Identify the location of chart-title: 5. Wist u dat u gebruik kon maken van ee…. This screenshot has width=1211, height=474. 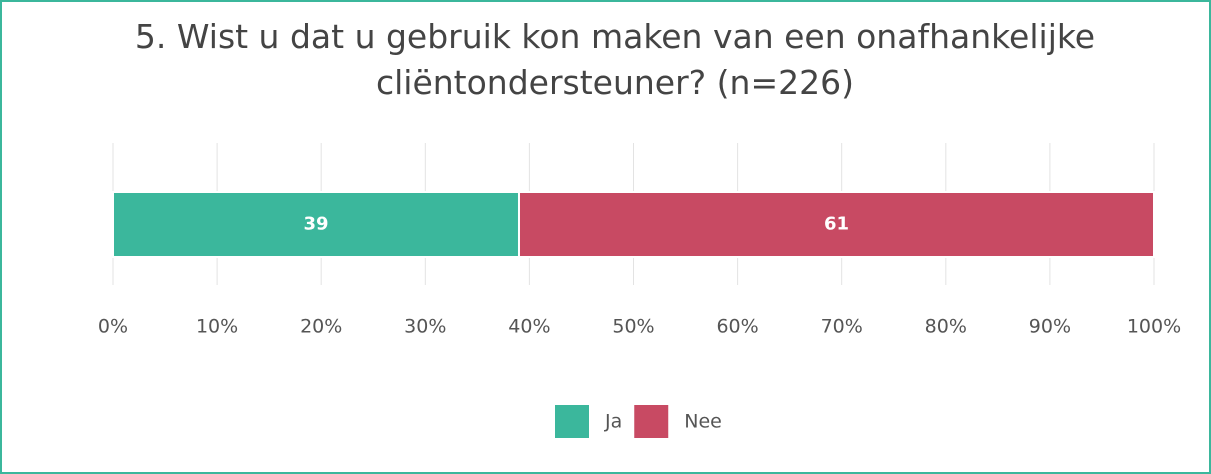
(615, 59).